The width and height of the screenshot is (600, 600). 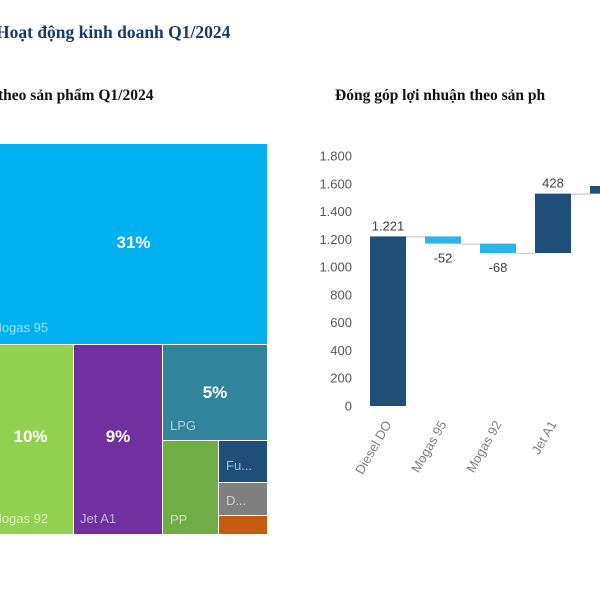 What do you see at coordinates (335, 239) in the screenshot?
I see `y-axis-tick-label: 1.200` at bounding box center [335, 239].